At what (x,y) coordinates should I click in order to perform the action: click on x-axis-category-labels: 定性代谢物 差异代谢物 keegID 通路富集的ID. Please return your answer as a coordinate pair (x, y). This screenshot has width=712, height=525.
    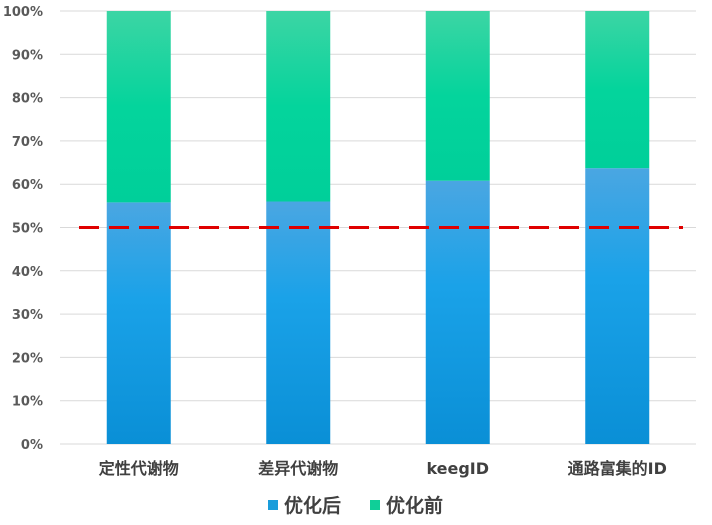
    Looking at the image, I should click on (382, 468).